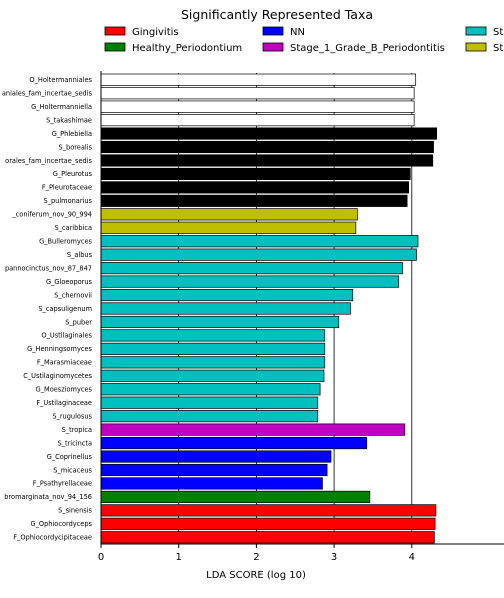 The image size is (504, 598). I want to click on y-tick-label-16: S_chernovii, so click(73, 295).